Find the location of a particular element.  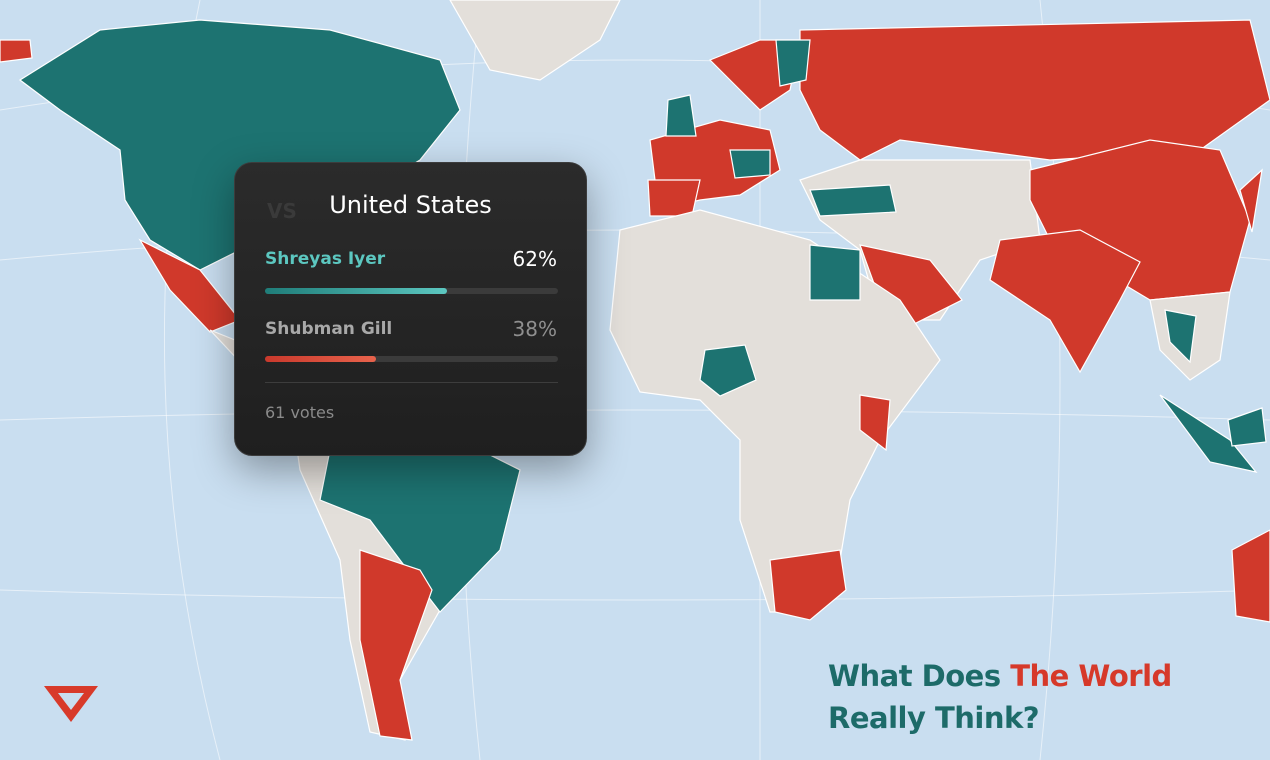

vote-count: 61 votes is located at coordinates (300, 412).